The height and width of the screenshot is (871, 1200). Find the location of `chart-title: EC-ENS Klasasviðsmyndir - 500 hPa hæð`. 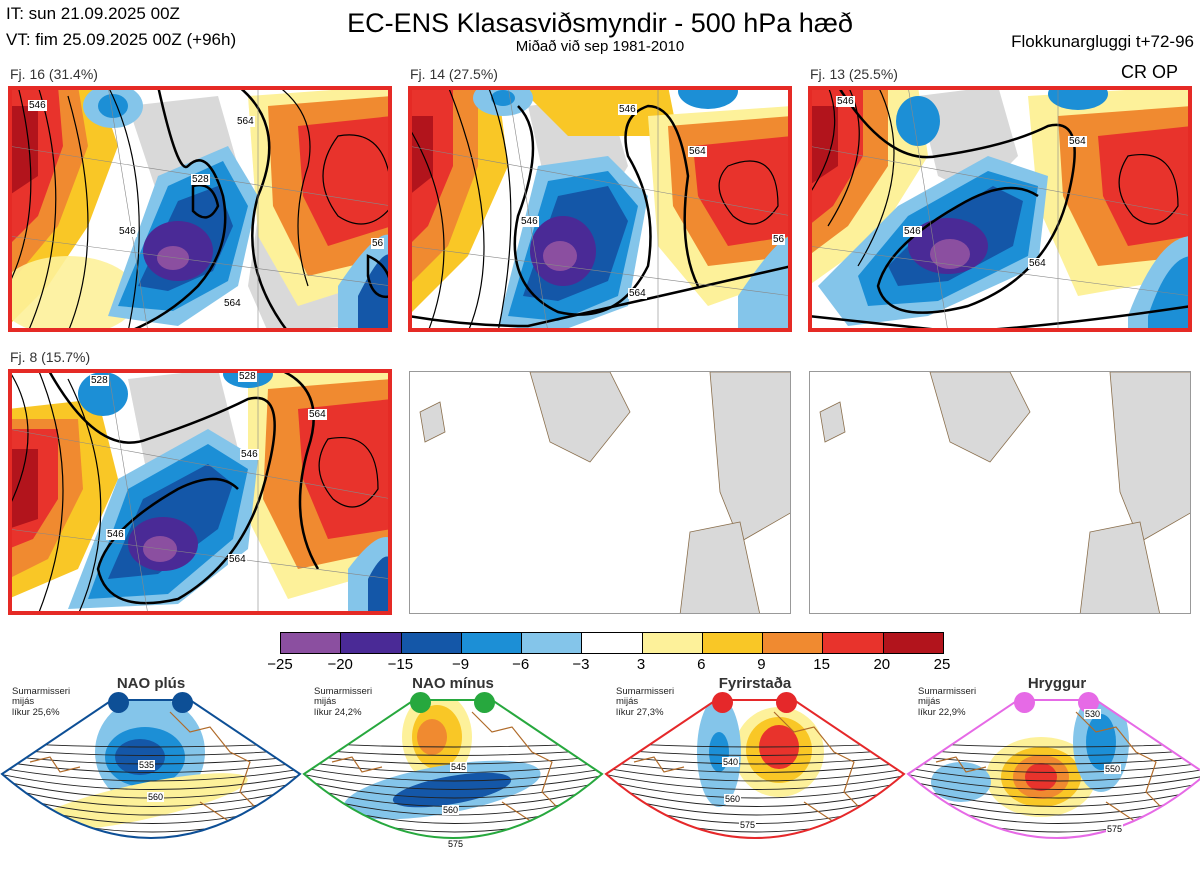

chart-title: EC-ENS Klasasviðsmyndir - 500 hPa hæð is located at coordinates (600, 23).